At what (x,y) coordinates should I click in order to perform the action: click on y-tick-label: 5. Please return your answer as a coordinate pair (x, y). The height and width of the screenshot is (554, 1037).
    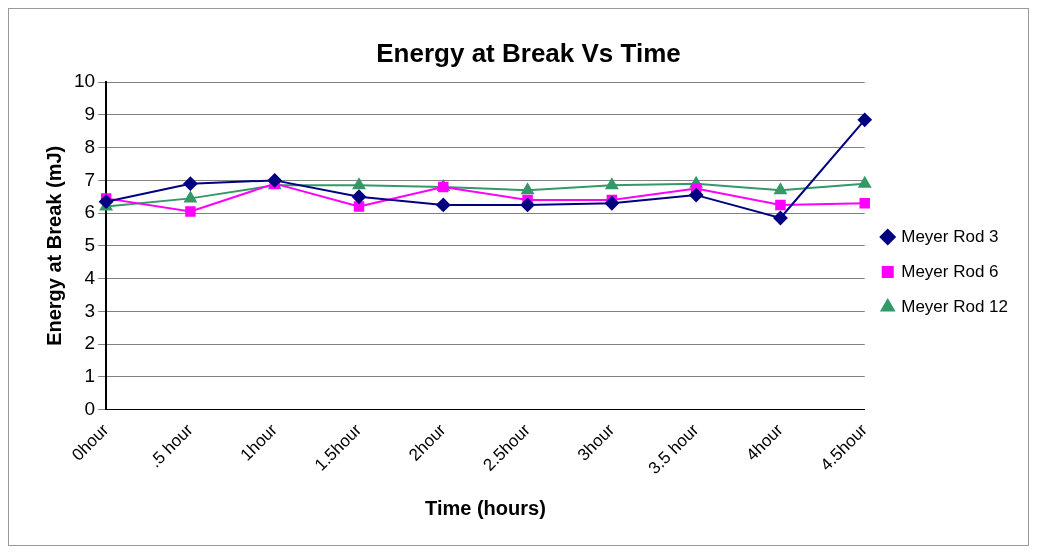
    Looking at the image, I should click on (90, 245).